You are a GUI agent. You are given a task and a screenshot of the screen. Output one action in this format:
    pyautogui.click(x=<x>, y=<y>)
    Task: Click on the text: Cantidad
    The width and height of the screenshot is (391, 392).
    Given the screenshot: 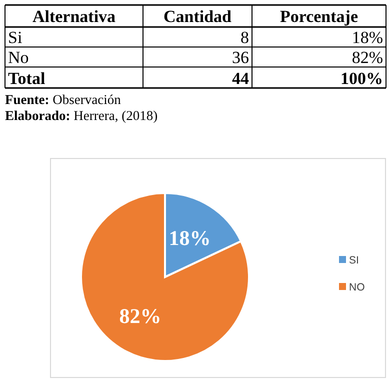 What is the action you would take?
    pyautogui.click(x=197, y=16)
    